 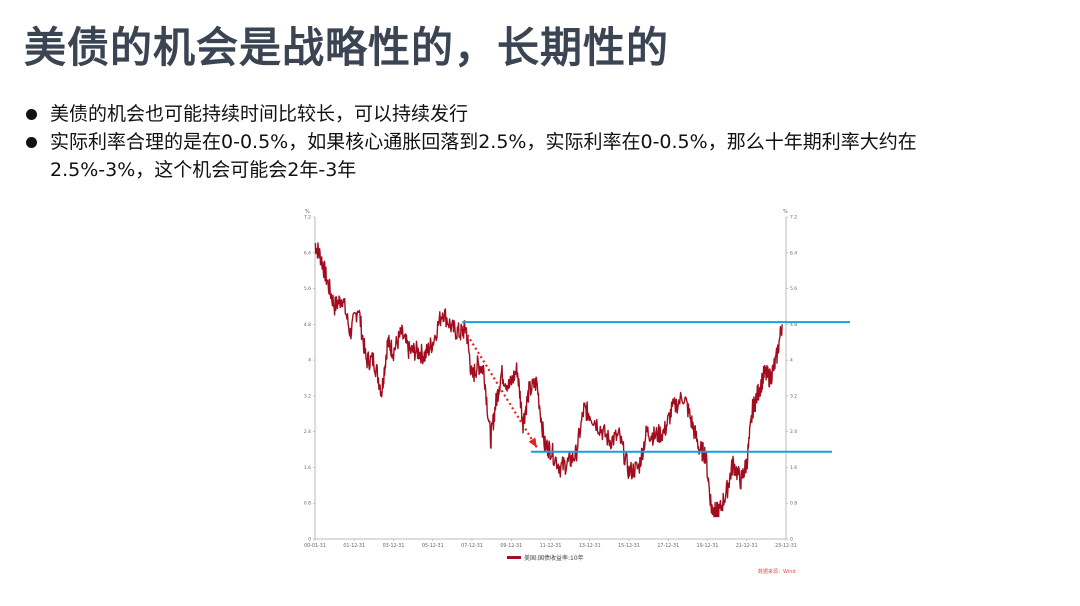 I want to click on y-tick-label-right: 2.4, so click(x=793, y=432).